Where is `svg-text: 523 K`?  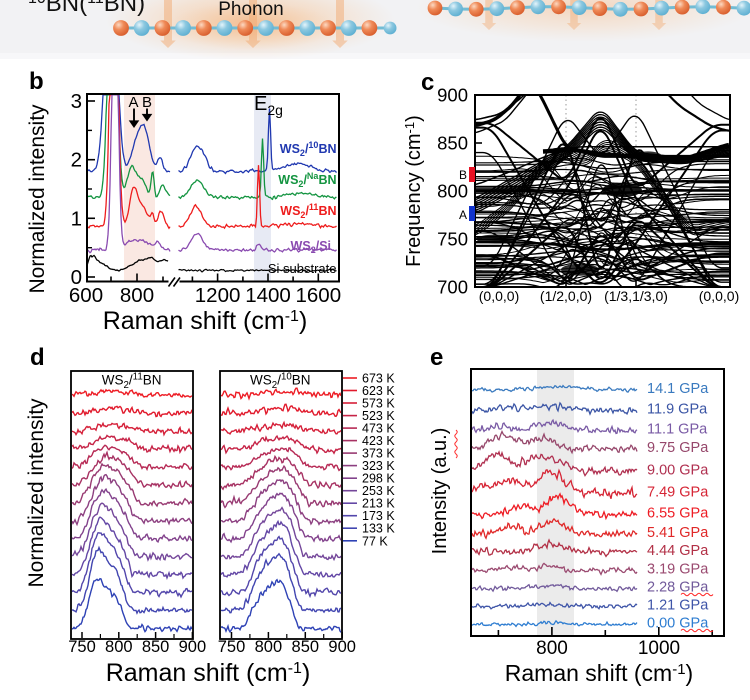 svg-text: 523 K is located at coordinates (378, 416).